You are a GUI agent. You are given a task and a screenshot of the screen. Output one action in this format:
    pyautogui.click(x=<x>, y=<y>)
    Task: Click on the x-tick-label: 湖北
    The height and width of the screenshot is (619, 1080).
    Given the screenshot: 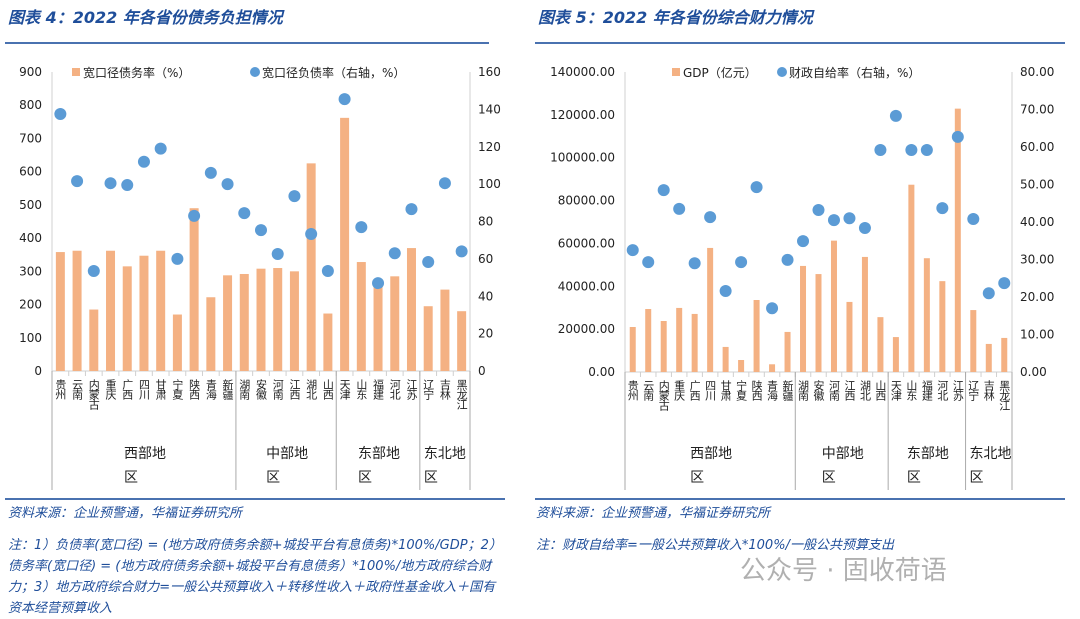 What is the action you would take?
    pyautogui.click(x=311, y=389)
    